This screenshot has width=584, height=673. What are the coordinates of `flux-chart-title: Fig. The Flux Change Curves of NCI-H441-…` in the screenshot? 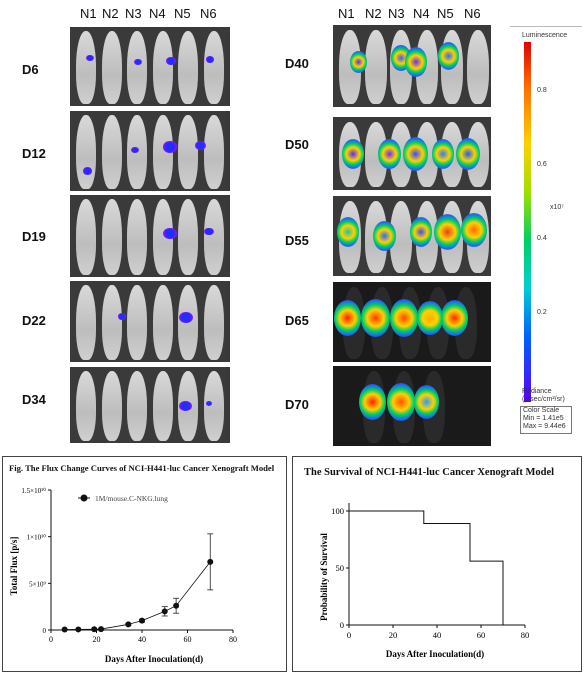 It's located at (142, 468).